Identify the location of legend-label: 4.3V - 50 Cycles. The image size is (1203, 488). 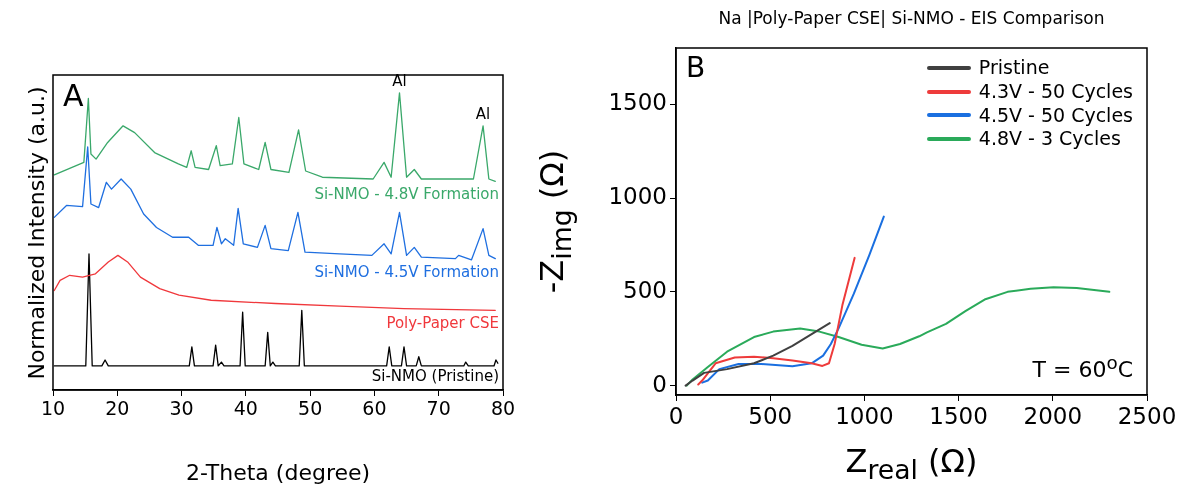
(1055, 91).